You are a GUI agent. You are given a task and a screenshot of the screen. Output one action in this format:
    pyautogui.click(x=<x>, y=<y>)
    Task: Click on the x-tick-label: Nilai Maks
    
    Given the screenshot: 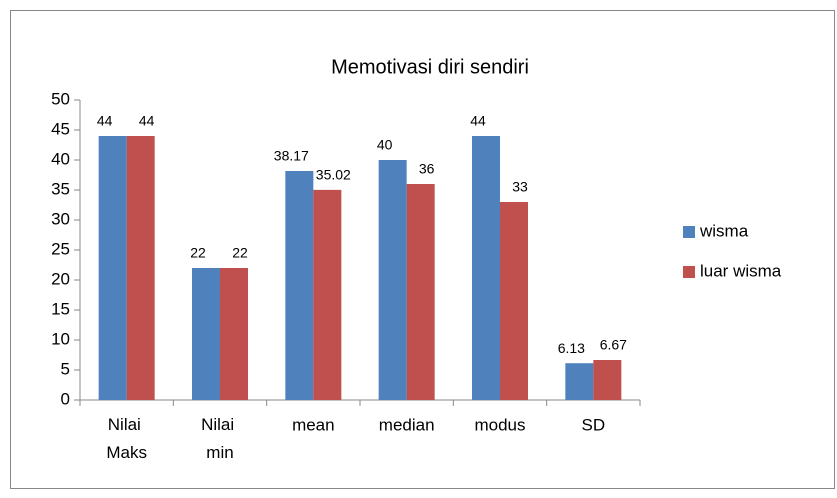 What is the action you would take?
    pyautogui.click(x=126, y=438)
    